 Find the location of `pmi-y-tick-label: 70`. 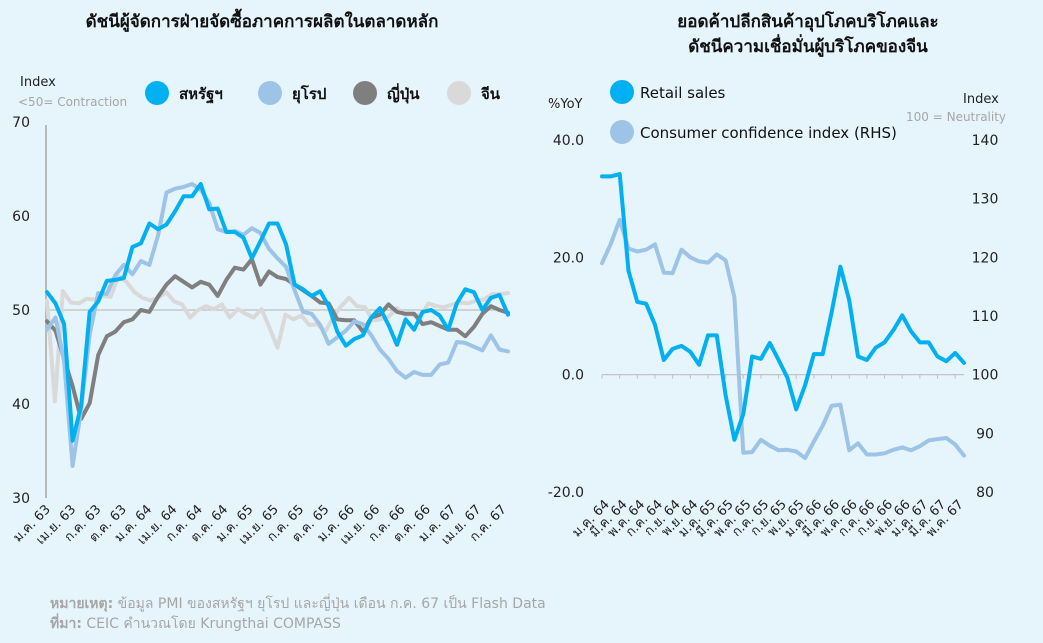

pmi-y-tick-label: 70 is located at coordinates (21, 123).